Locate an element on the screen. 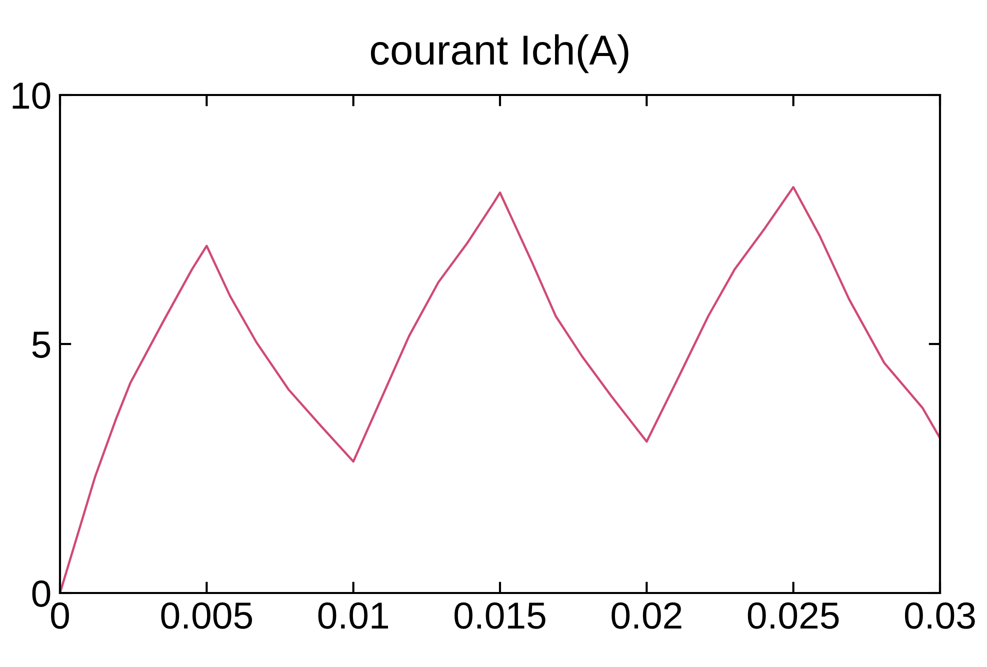  y-tick-label: 10 is located at coordinates (31, 95).